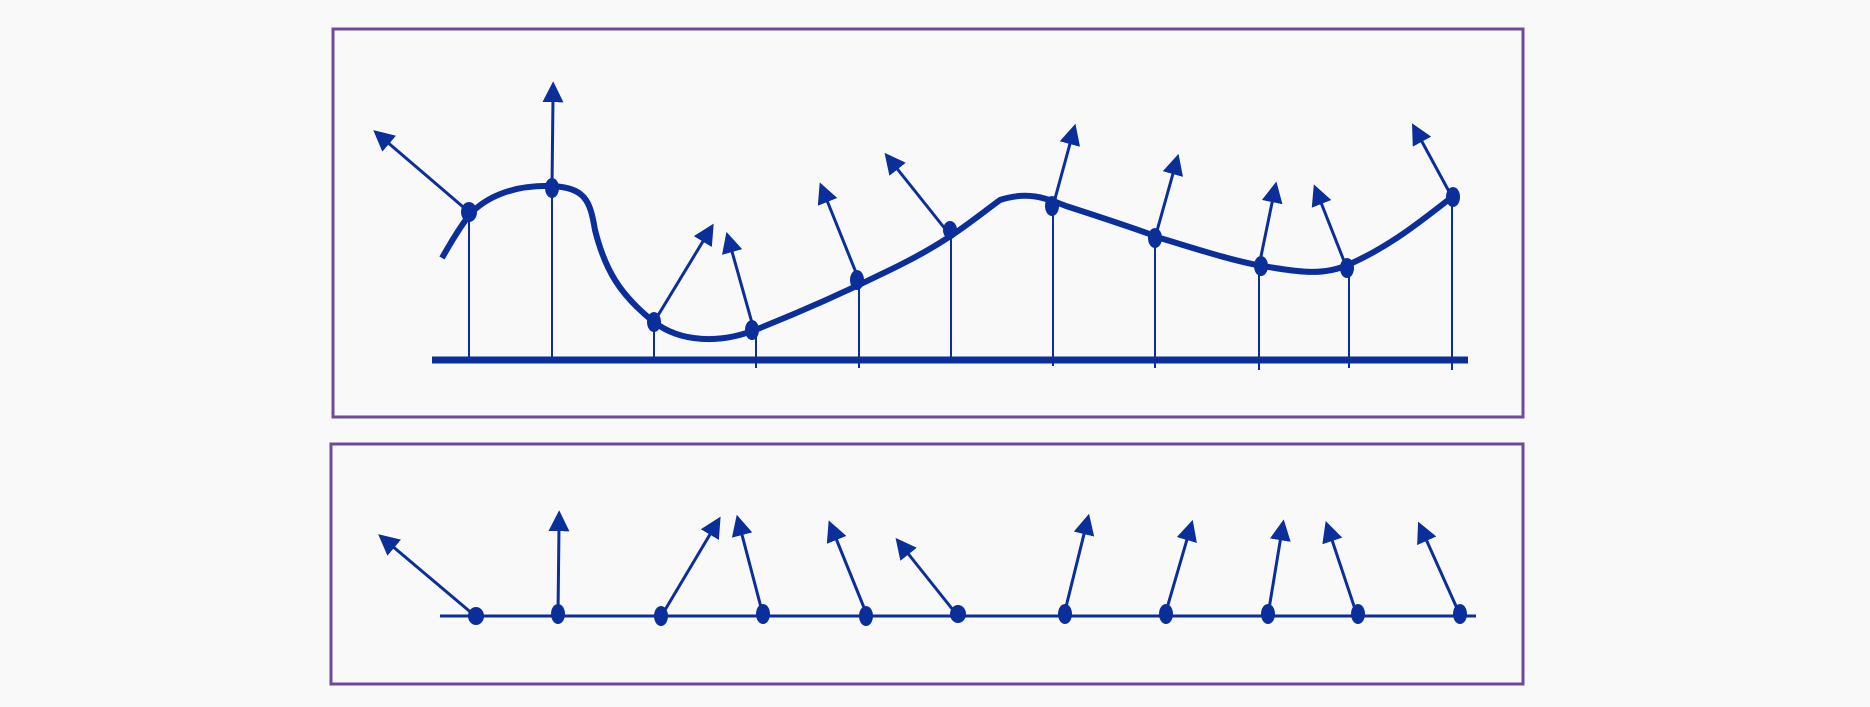  What do you see at coordinates (960, 259) in the screenshot?
I see `top-points` at bounding box center [960, 259].